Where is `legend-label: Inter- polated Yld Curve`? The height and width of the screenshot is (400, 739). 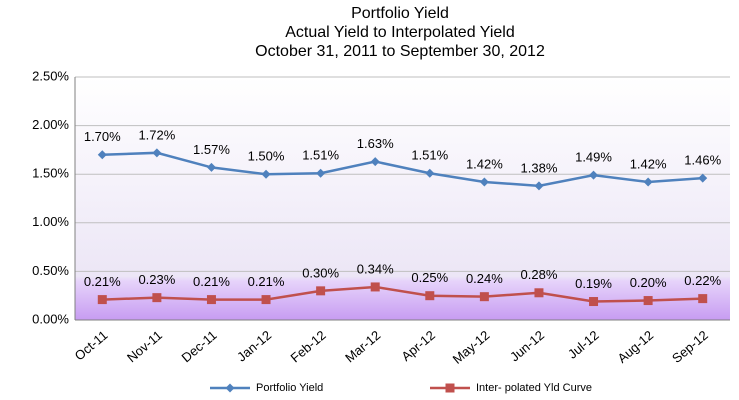
legend-label: Inter- polated Yld Curve is located at coordinates (534, 388).